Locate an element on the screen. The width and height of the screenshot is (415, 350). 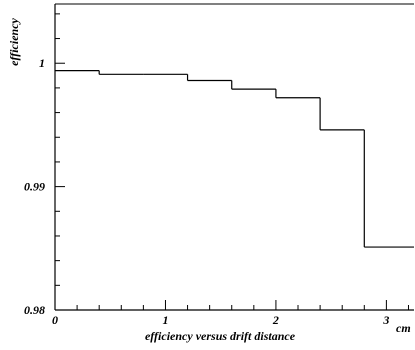
x-tick-label: 1 is located at coordinates (165, 320).